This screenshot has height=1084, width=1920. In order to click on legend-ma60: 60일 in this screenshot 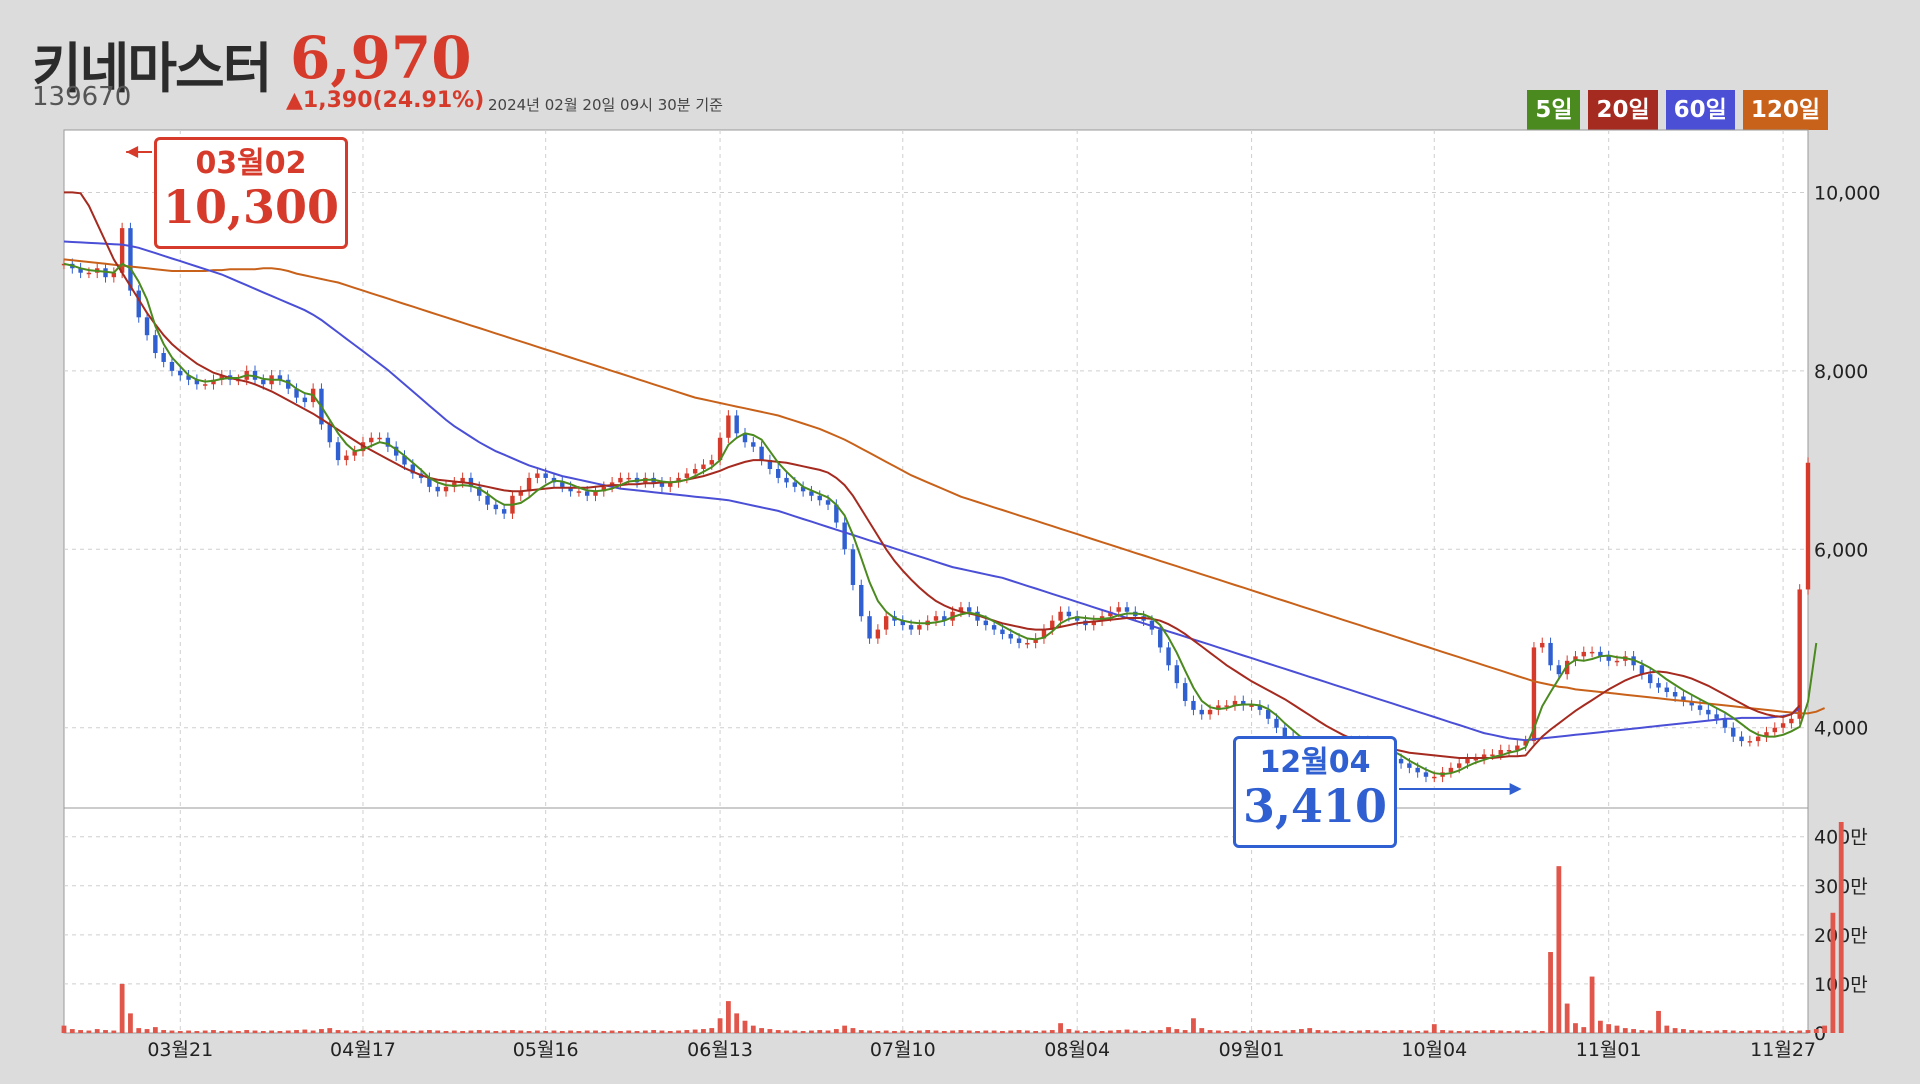, I will do `click(1700, 110)`.